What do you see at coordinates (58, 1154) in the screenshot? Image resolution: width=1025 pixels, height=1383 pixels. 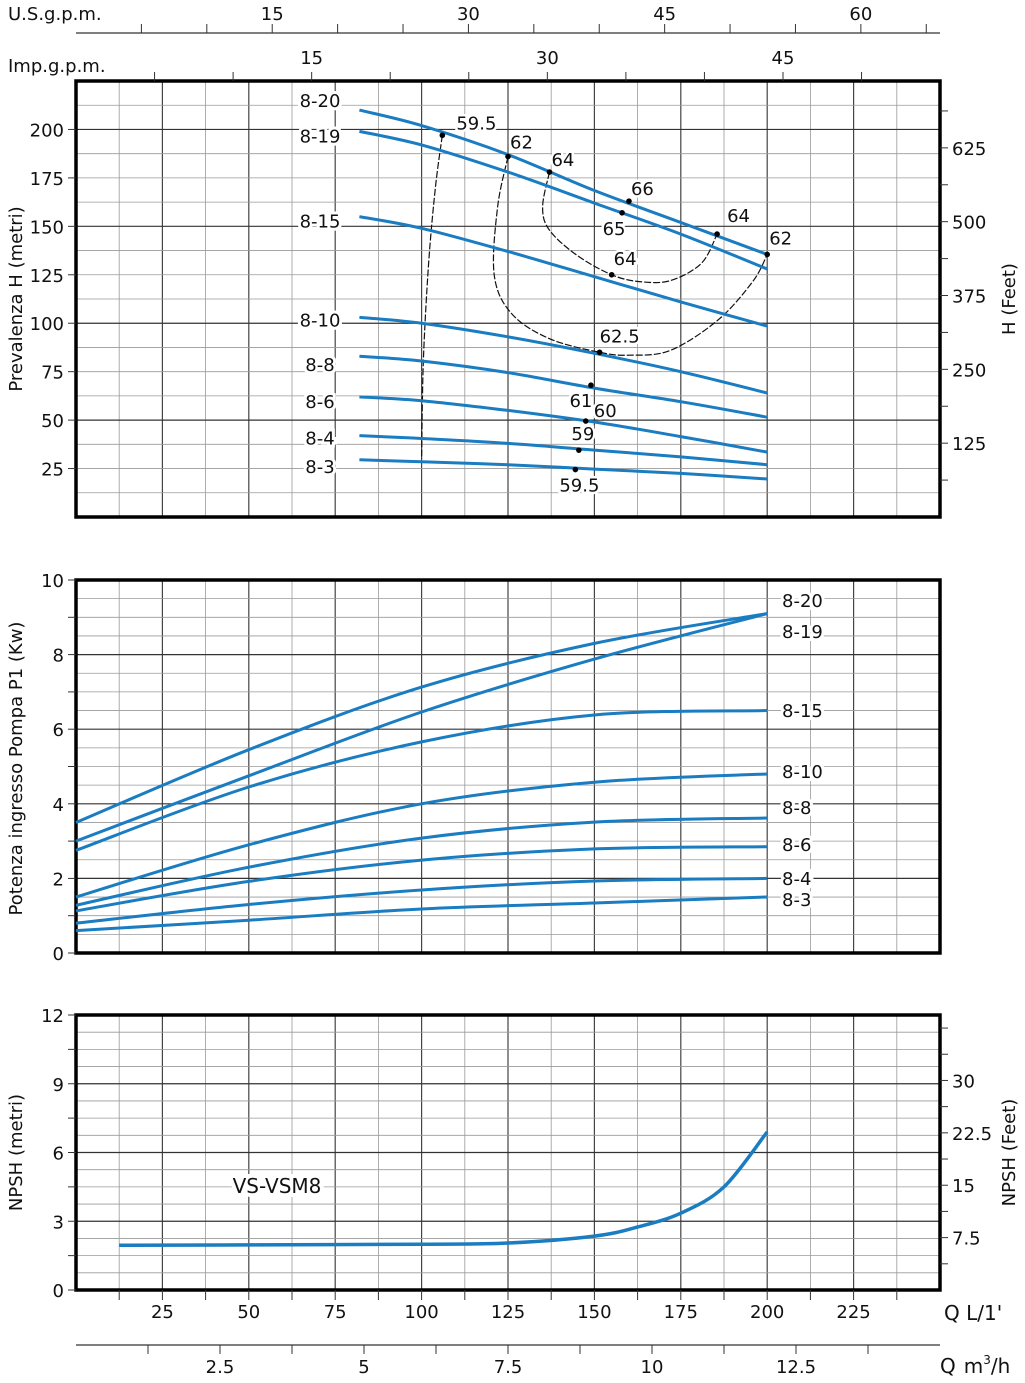 I see `y-tick-label: 6` at bounding box center [58, 1154].